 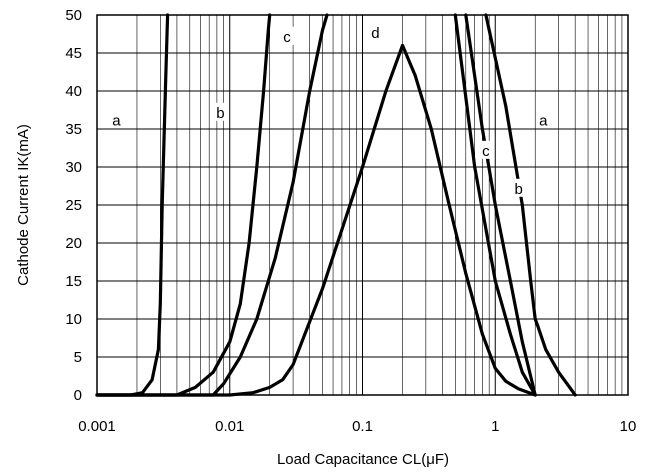 What do you see at coordinates (23, 205) in the screenshot?
I see `y-axis-title: Cathode Current IK(mA)` at bounding box center [23, 205].